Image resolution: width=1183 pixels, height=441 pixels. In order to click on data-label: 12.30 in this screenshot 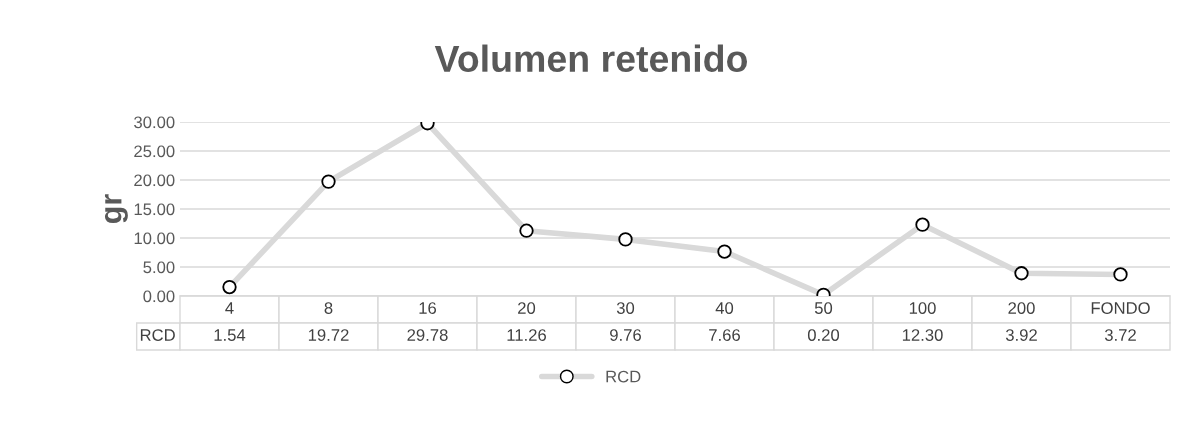, I will do `click(922, 335)`.